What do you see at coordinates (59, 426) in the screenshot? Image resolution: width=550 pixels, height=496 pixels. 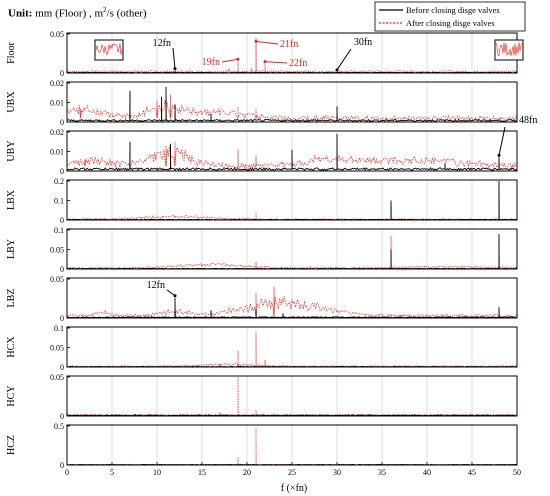 I see `y-tick-label: 0.5` at bounding box center [59, 426].